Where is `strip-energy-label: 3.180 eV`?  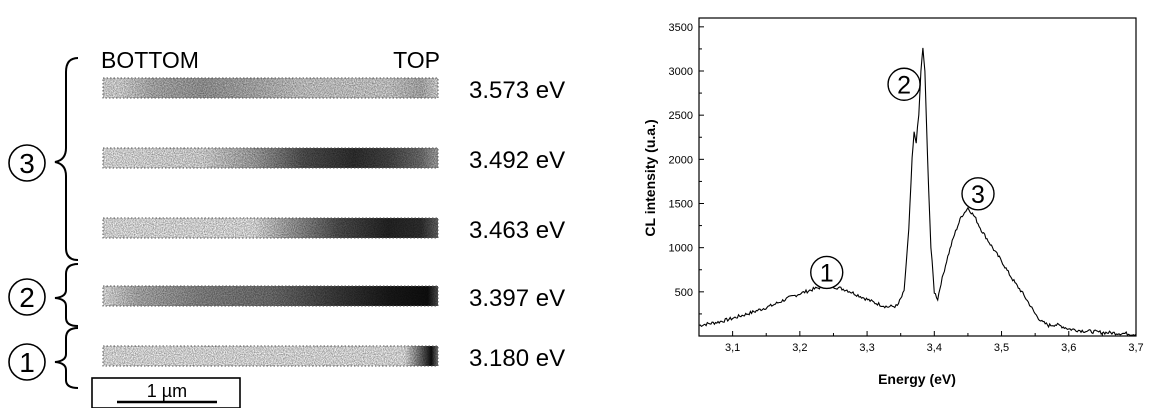 strip-energy-label: 3.180 eV is located at coordinates (517, 358).